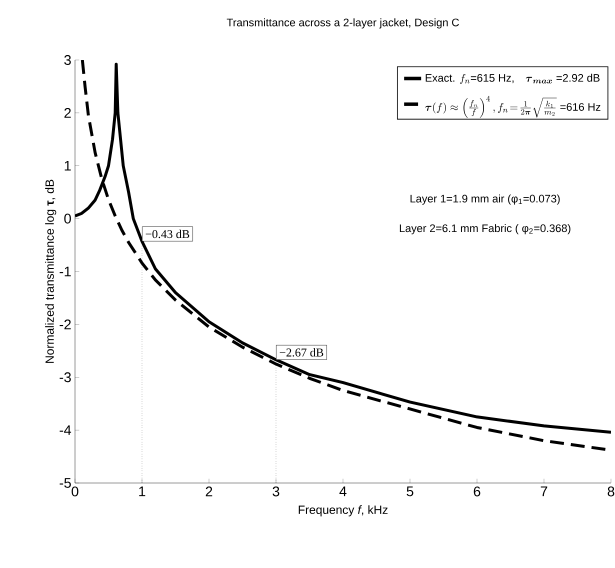  Describe the element at coordinates (477, 491) in the screenshot. I see `x-tick-label: 6` at that location.